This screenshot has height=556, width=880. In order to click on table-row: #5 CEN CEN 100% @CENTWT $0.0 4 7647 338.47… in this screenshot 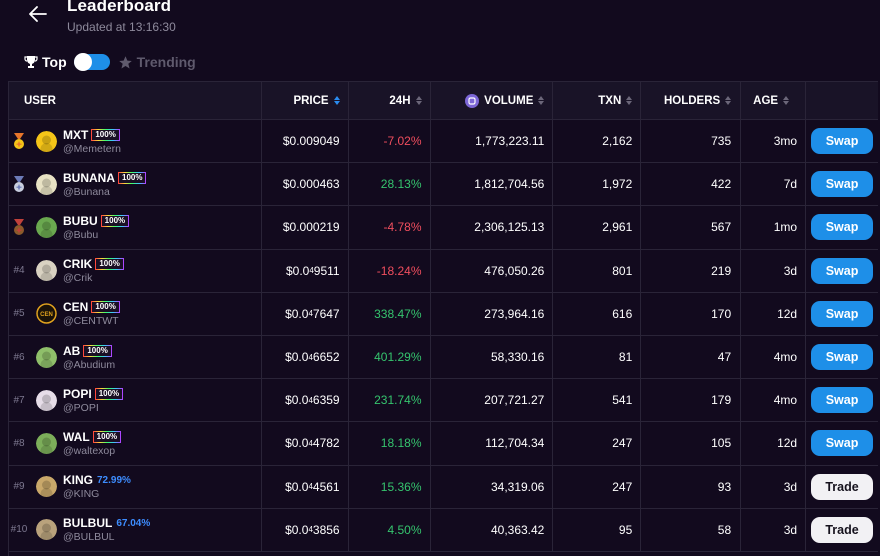, I will do `click(443, 314)`.